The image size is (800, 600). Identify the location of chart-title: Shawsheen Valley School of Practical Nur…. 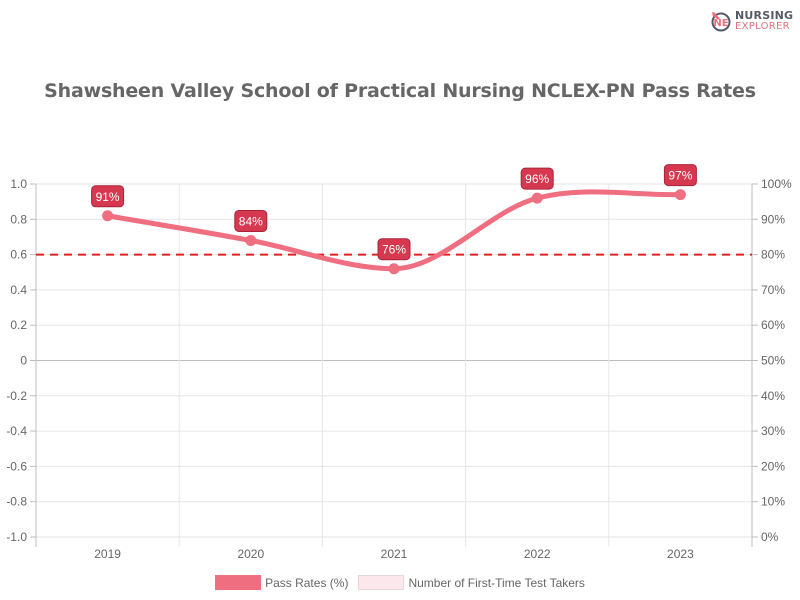
(400, 91).